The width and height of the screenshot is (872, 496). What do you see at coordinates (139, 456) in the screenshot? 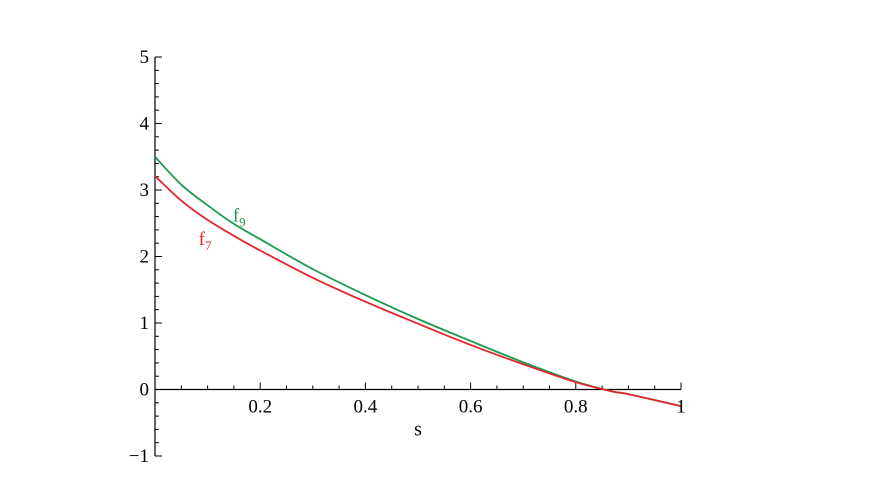
I see `y-tick-label: −1` at bounding box center [139, 456].